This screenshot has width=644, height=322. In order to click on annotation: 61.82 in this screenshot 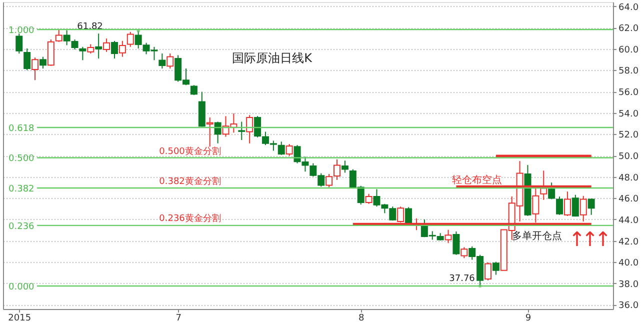, I will do `click(90, 27)`.